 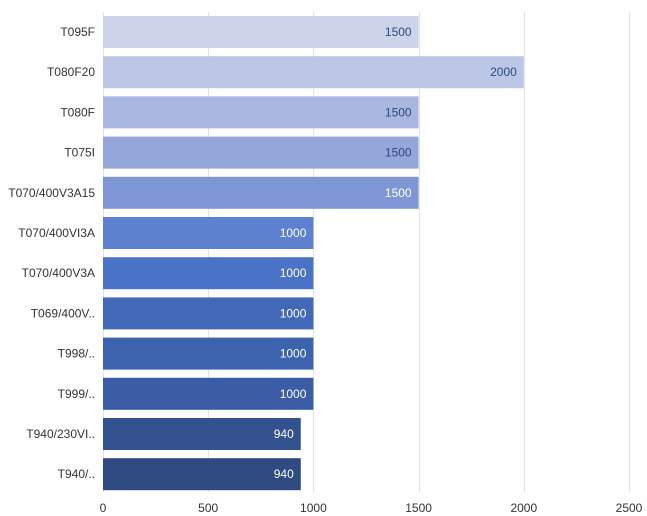 I want to click on x-tick-label: 0, so click(x=103, y=508).